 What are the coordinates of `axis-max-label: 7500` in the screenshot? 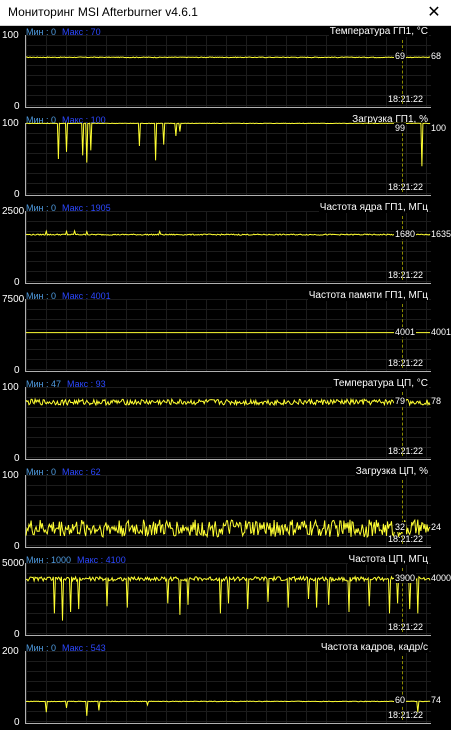 It's located at (13, 299).